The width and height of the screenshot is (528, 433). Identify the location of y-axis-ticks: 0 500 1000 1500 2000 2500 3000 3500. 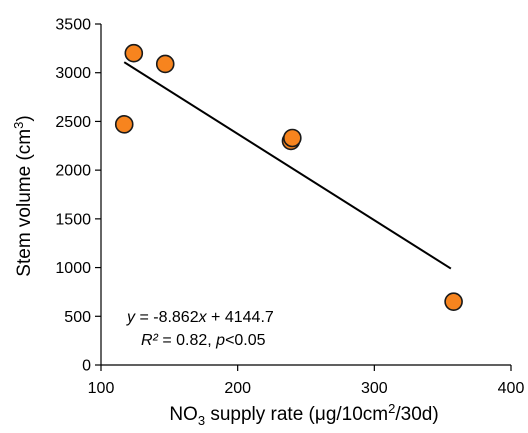
(78, 196).